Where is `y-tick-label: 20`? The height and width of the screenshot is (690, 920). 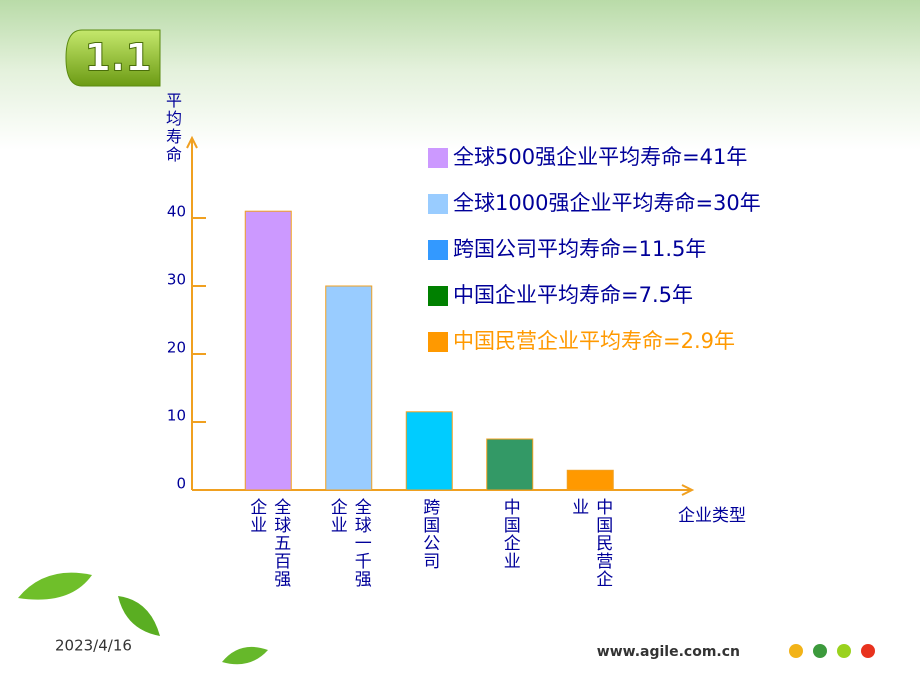
y-tick-label: 20 is located at coordinates (176, 348).